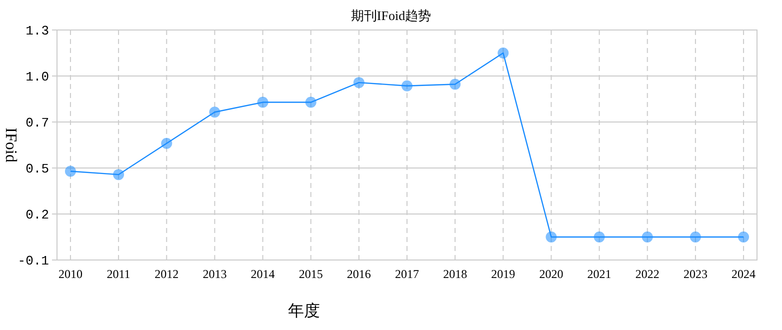 The image size is (782, 330). Describe the element at coordinates (118, 274) in the screenshot. I see `x-tick-label: 2011` at that location.